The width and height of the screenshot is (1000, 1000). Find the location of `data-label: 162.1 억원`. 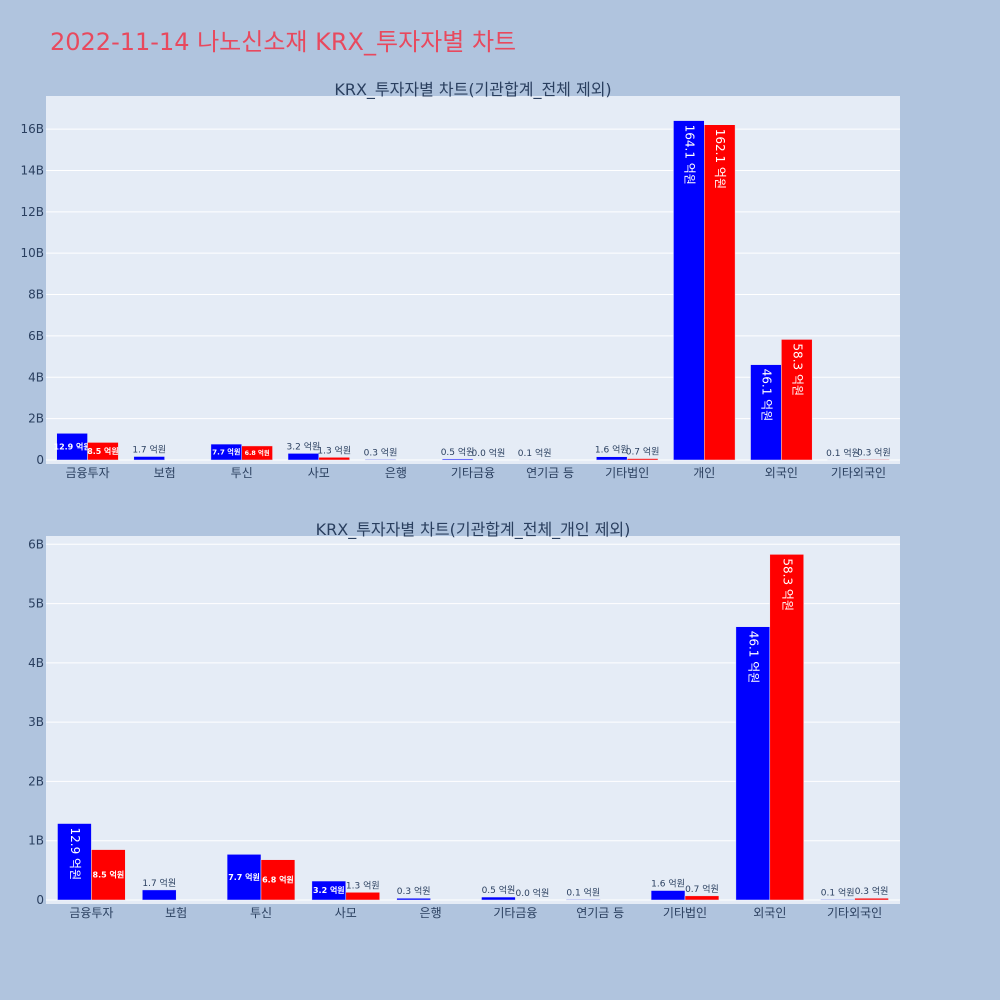

data-label: 162.1 억원 is located at coordinates (720, 159).